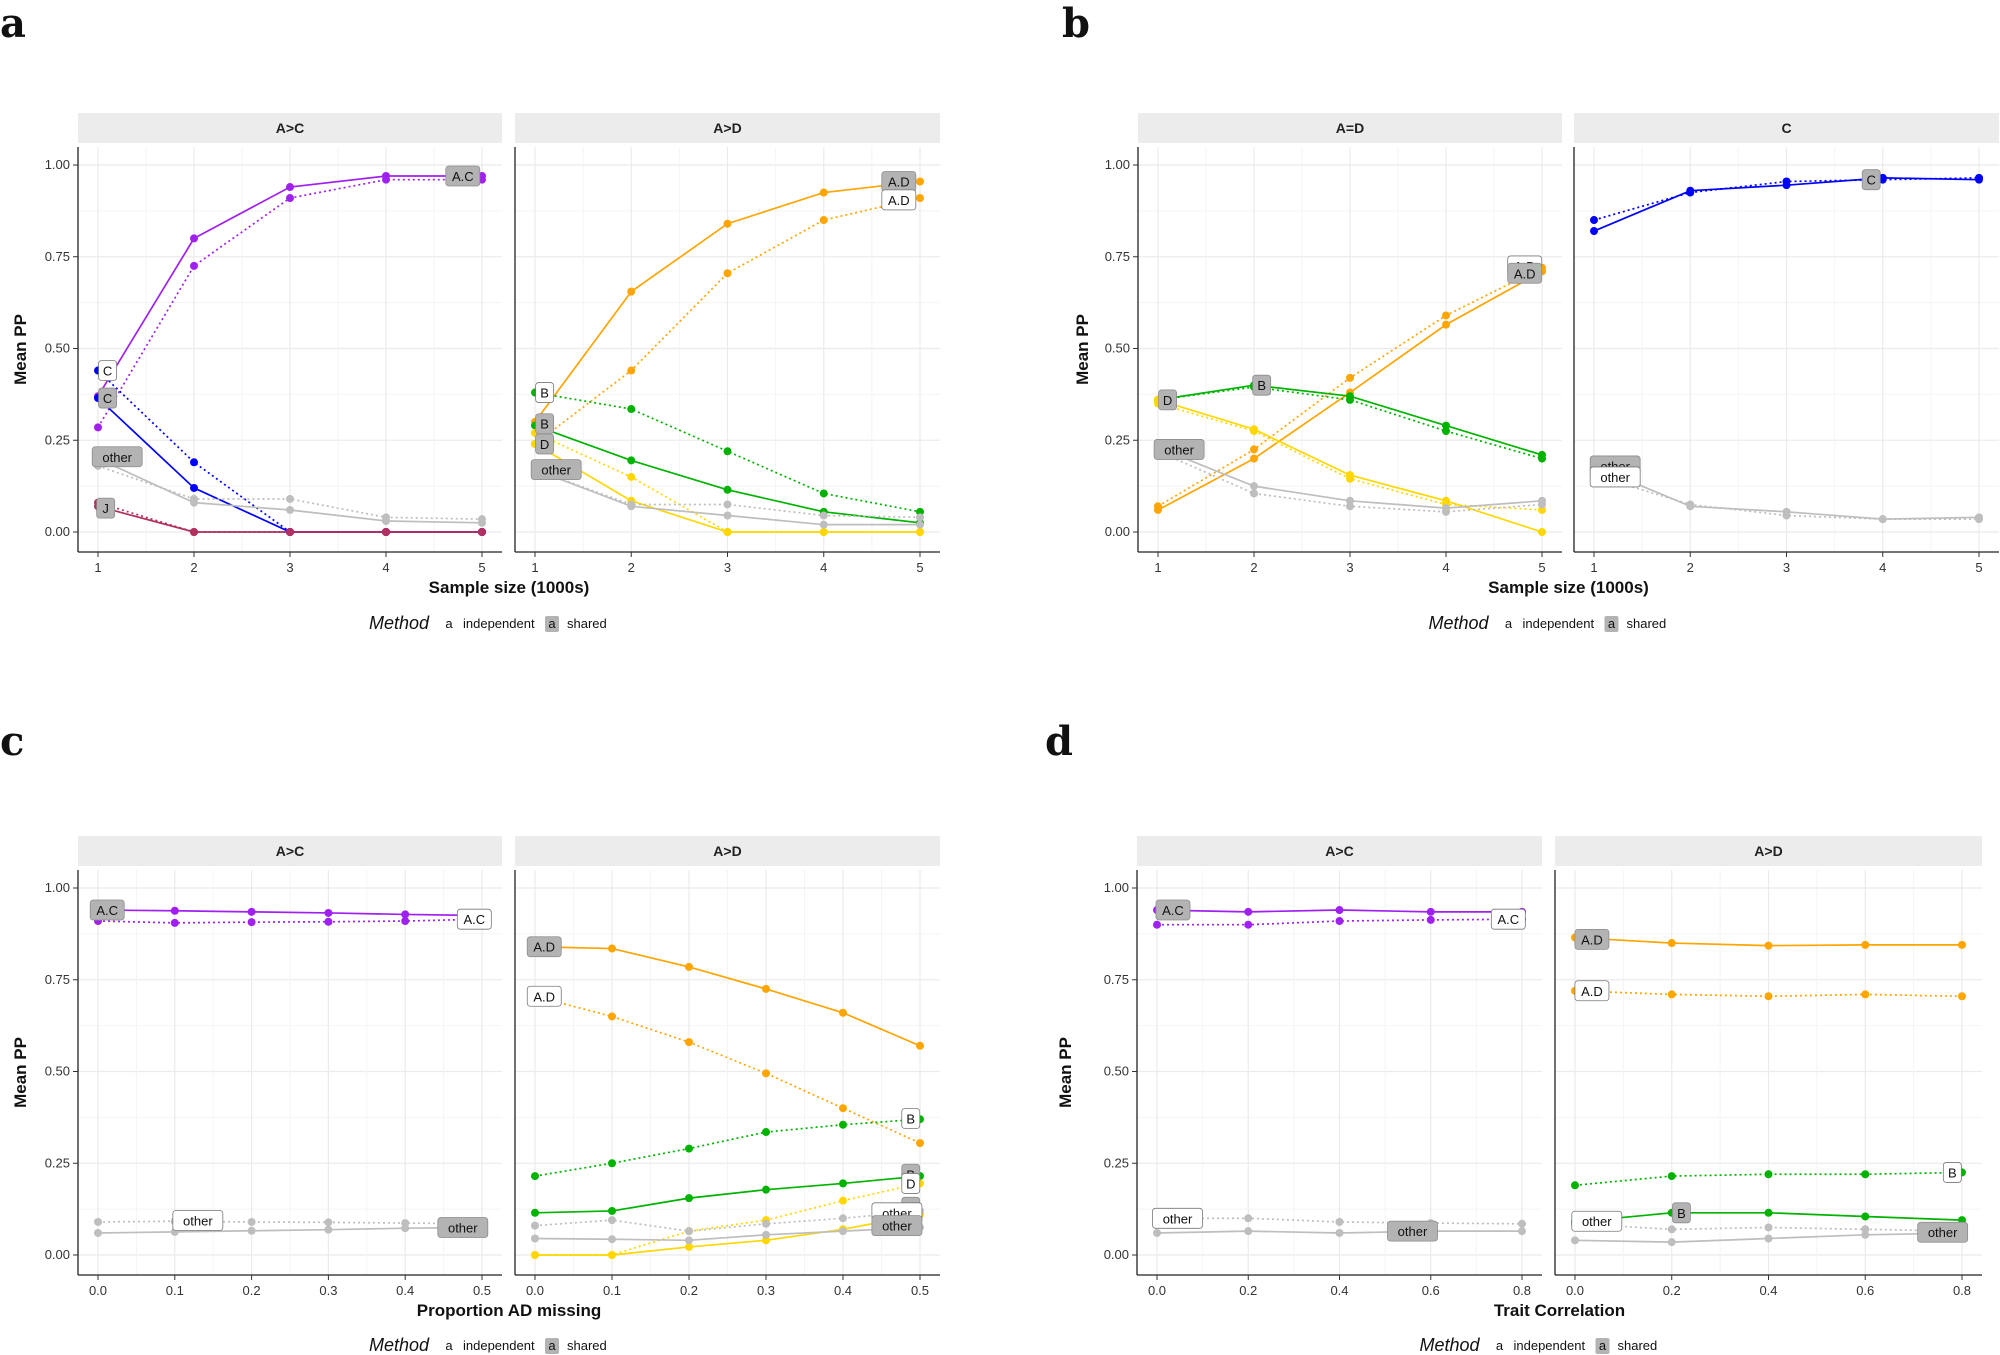 Image resolution: width=2000 pixels, height=1355 pixels. I want to click on facet-title: A=D, so click(1350, 128).